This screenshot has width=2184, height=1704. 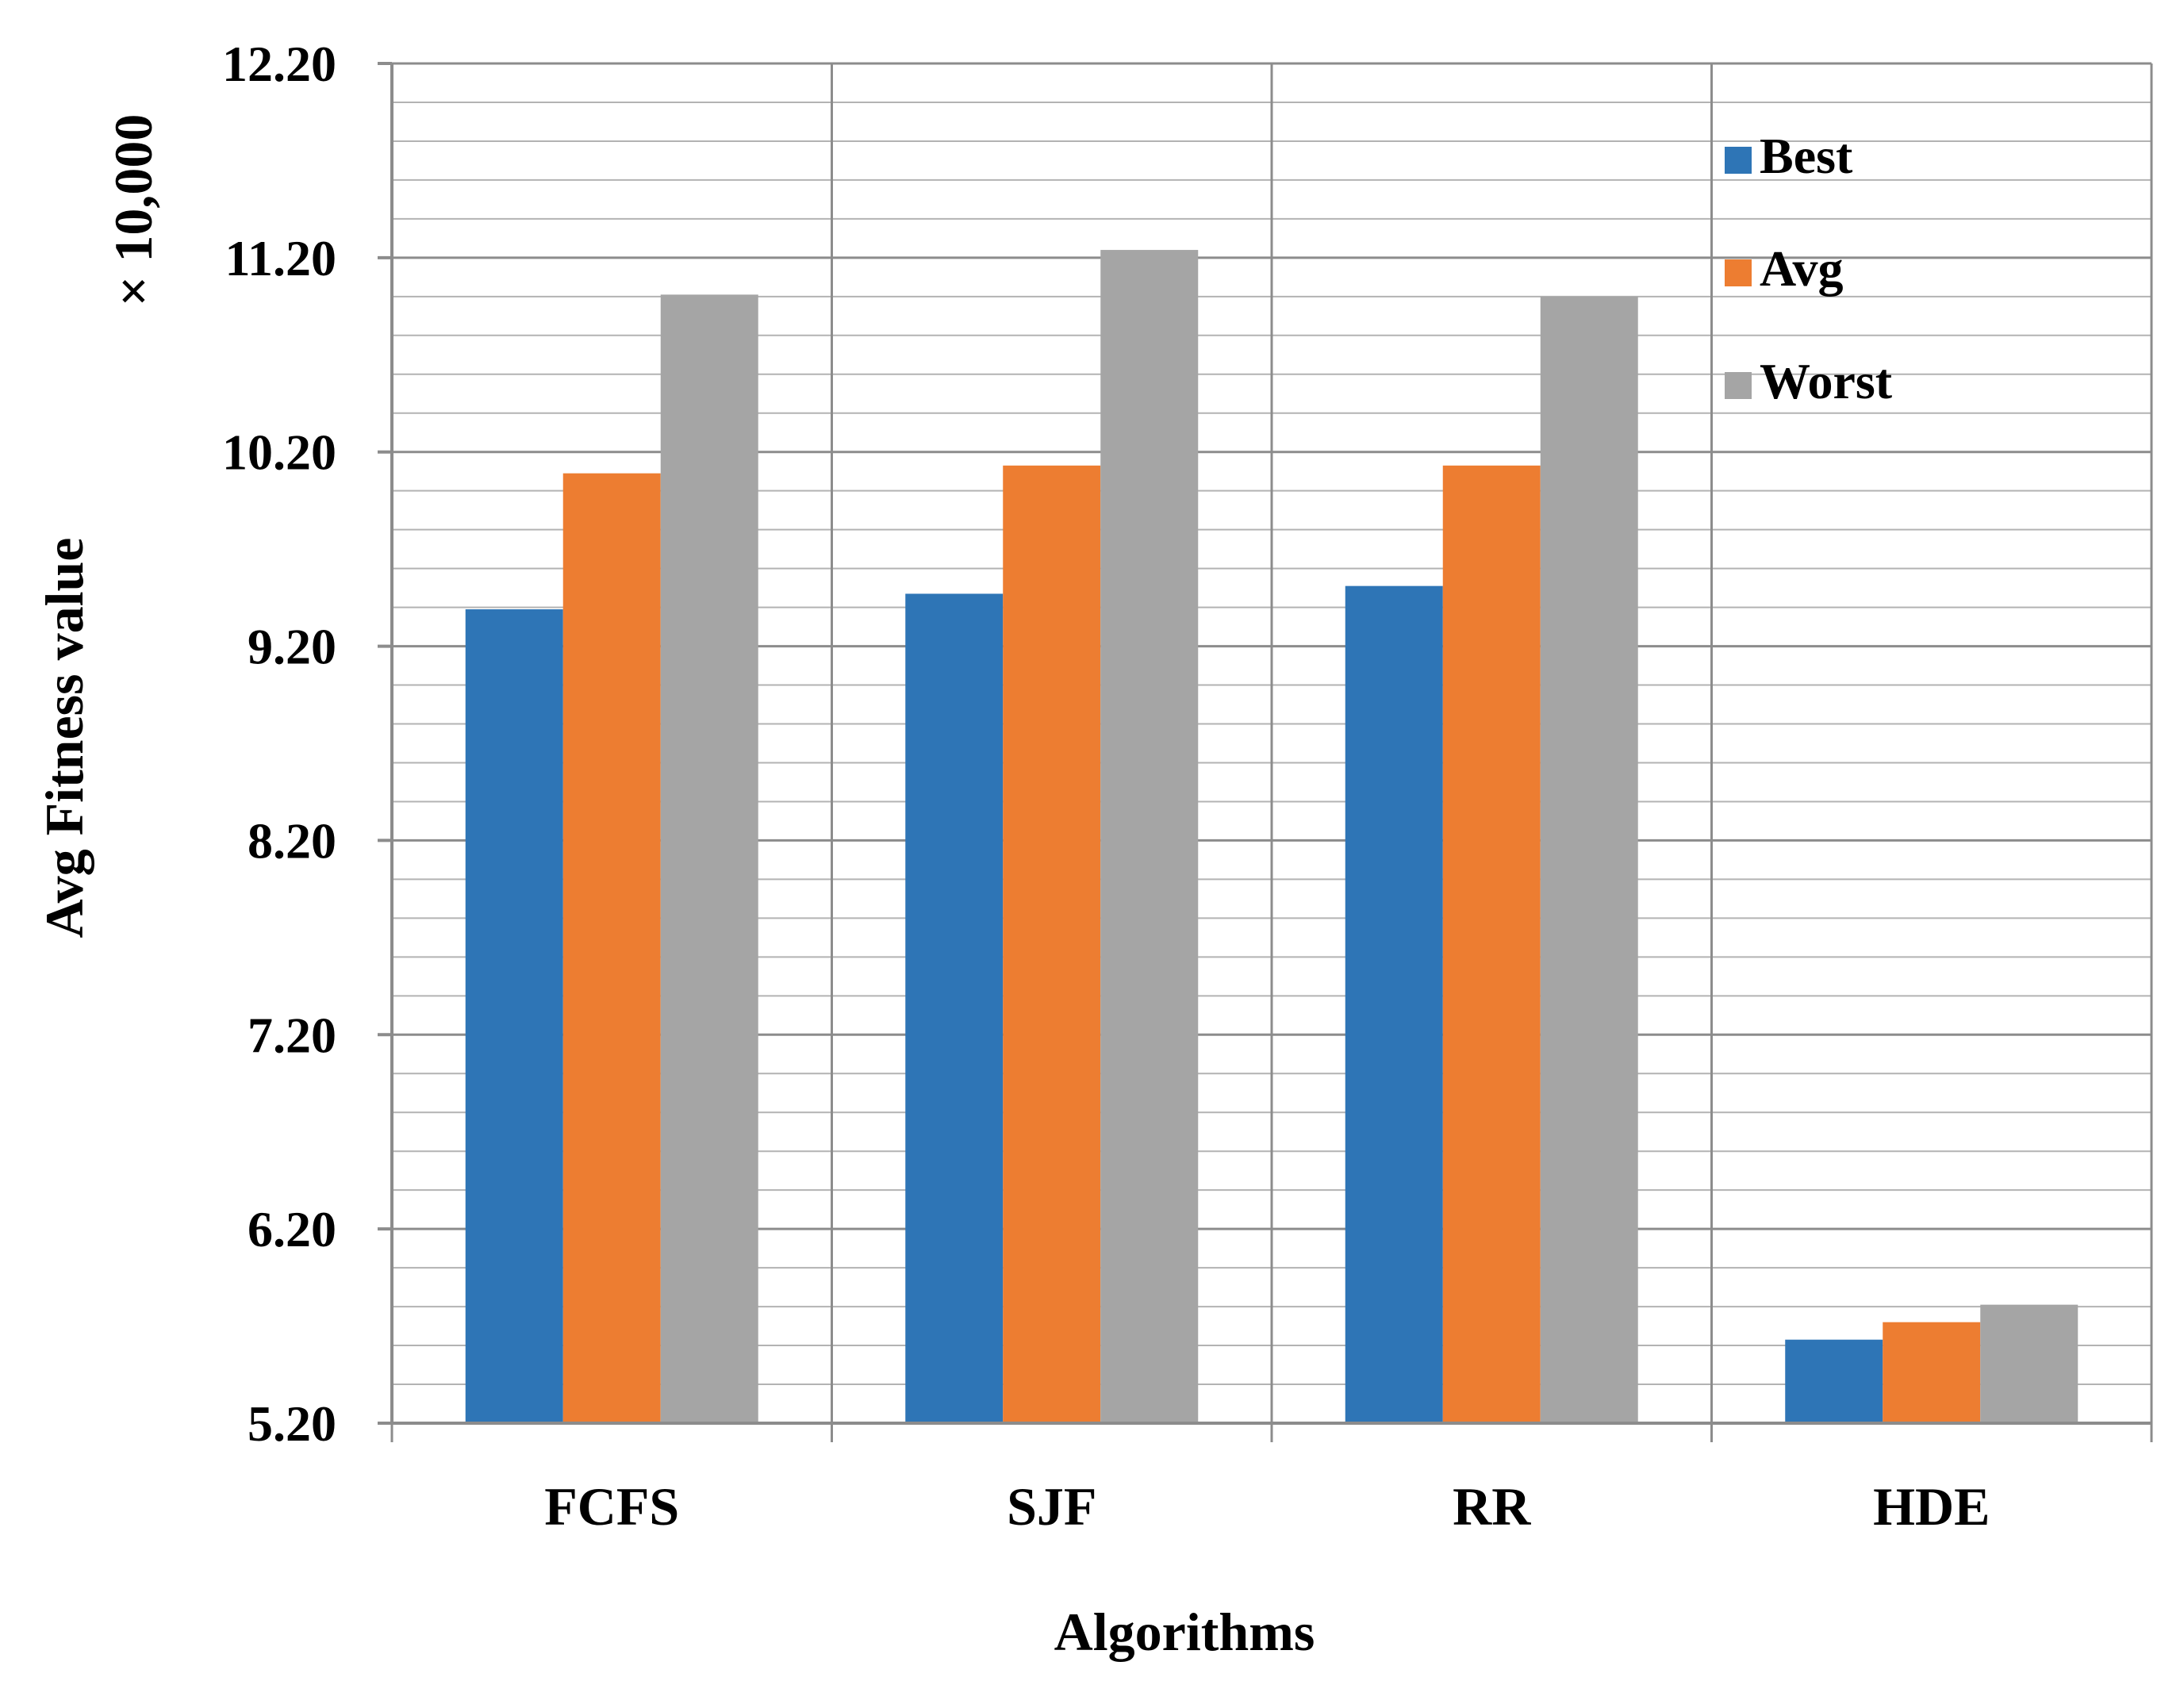 What do you see at coordinates (292, 1424) in the screenshot?
I see `y-tick-label: 5.20` at bounding box center [292, 1424].